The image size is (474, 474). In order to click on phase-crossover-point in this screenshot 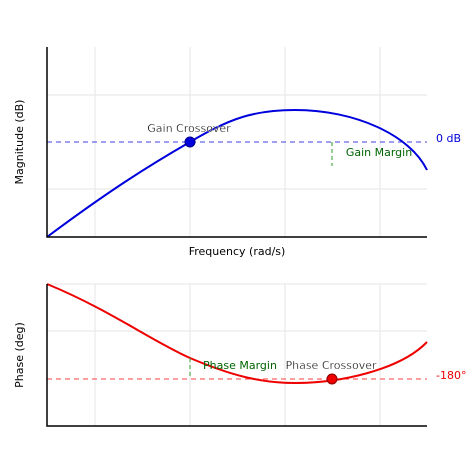, I will do `click(332, 379)`.